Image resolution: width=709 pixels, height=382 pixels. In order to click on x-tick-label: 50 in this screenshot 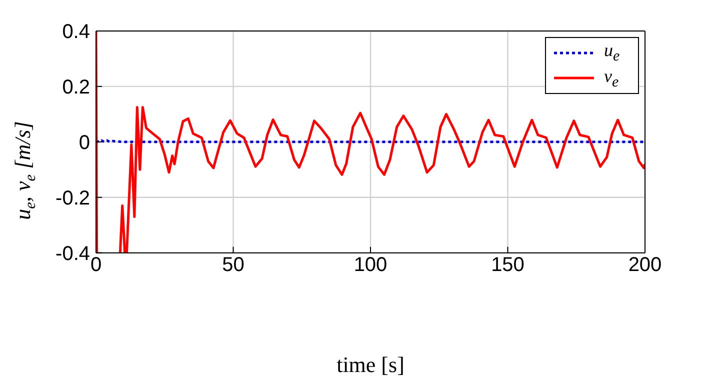, I will do `click(233, 265)`.